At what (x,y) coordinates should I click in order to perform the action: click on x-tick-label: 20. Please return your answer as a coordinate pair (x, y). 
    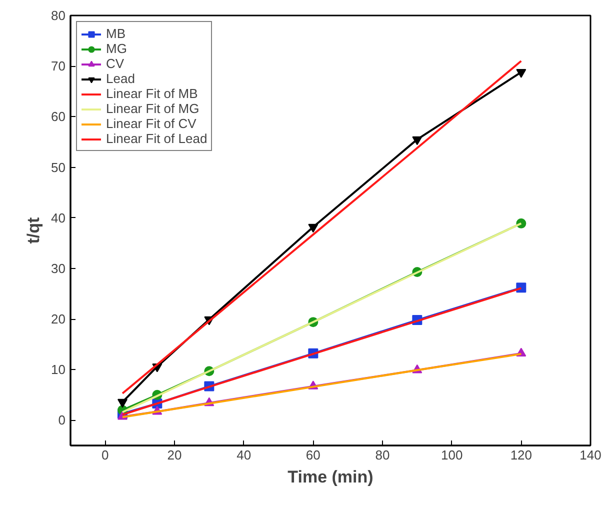
    Looking at the image, I should click on (174, 455).